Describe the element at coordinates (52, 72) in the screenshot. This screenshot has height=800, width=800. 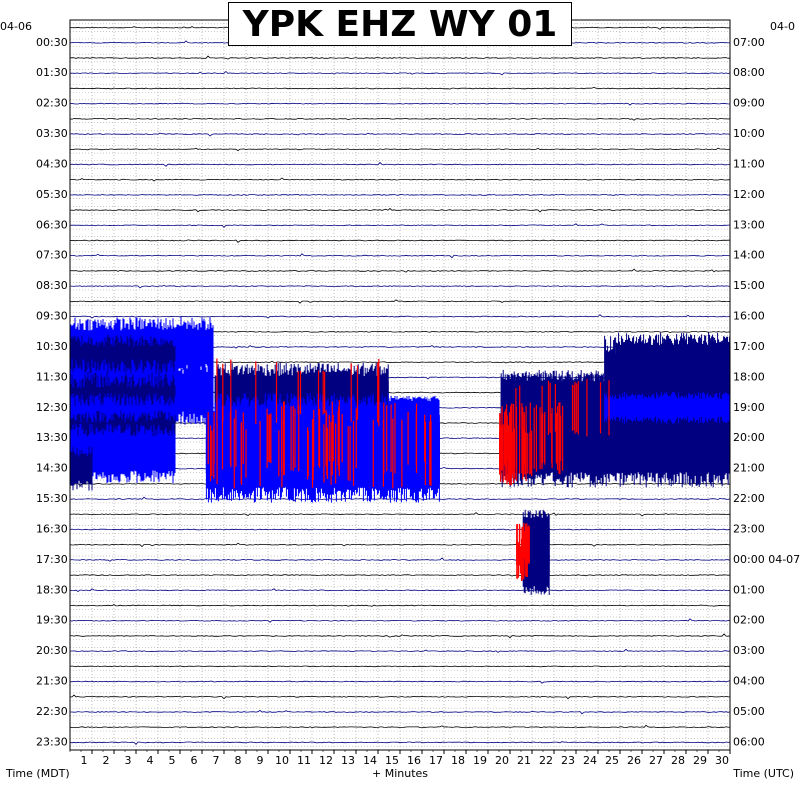
I see `left-time-label: 01:30` at that location.